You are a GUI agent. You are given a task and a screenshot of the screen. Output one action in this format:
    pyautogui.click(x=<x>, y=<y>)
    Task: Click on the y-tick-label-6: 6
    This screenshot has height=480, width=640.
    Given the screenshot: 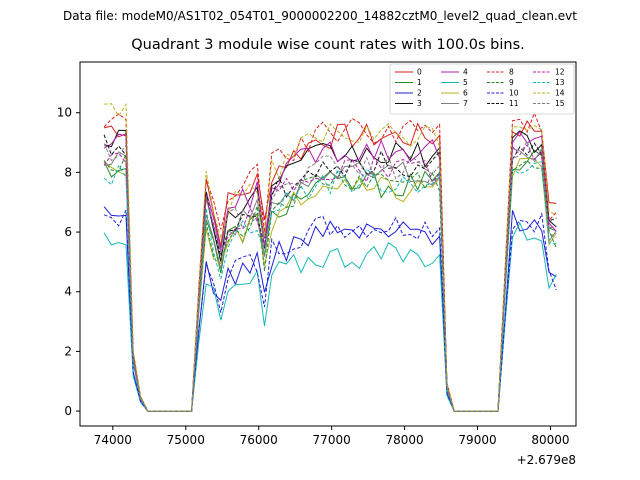 What is the action you would take?
    pyautogui.click(x=68, y=232)
    